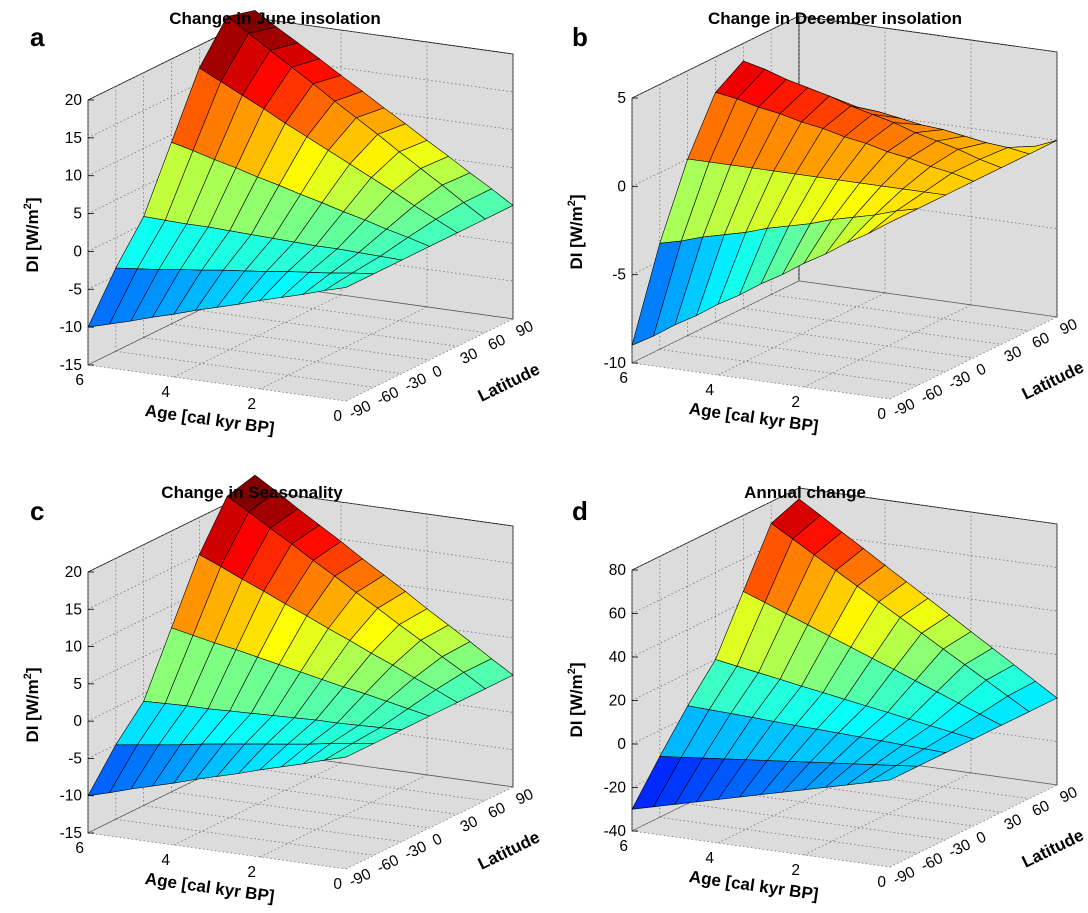  What do you see at coordinates (618, 570) in the screenshot?
I see `z-tick-label: 80` at bounding box center [618, 570].